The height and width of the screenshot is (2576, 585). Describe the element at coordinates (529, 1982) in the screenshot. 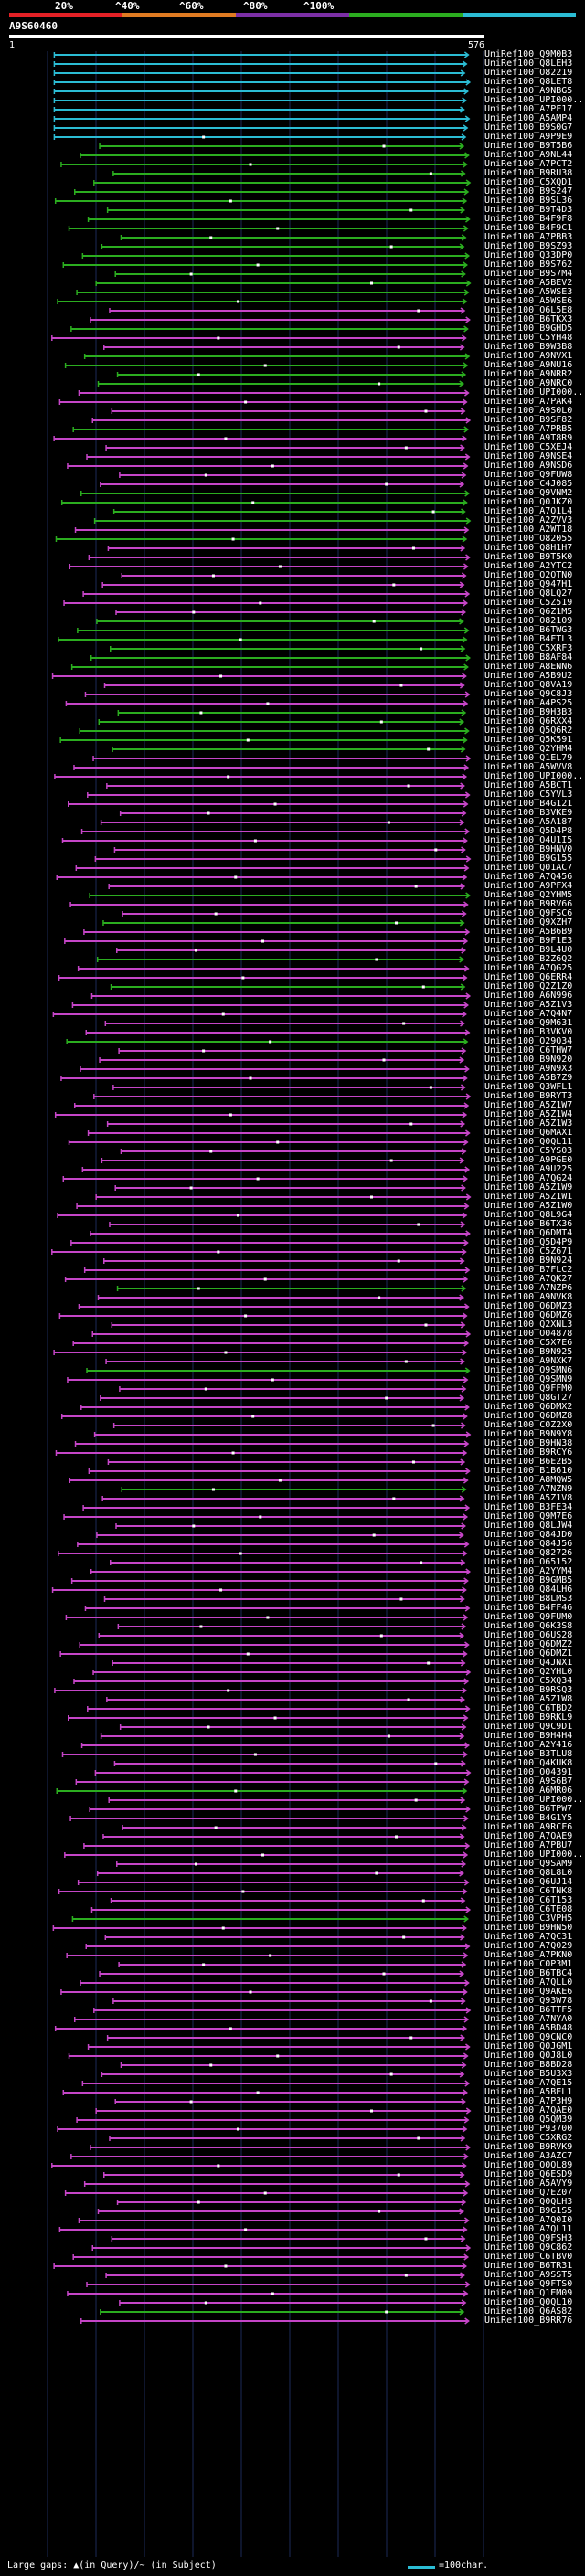

I see `hit-label: UniRef100_A7QLL0` at that location.